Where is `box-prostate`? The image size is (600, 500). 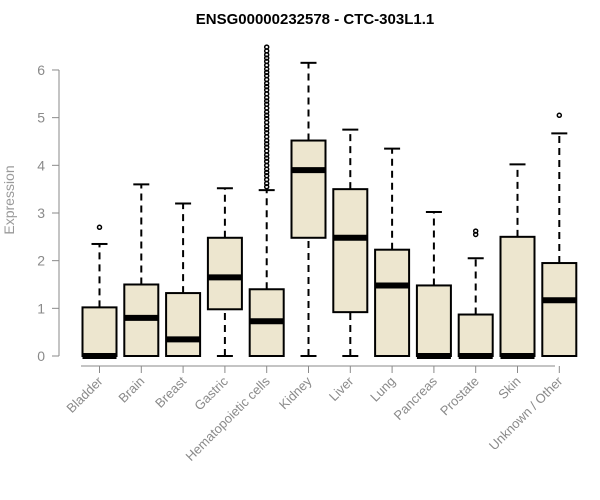 box-prostate is located at coordinates (475, 293).